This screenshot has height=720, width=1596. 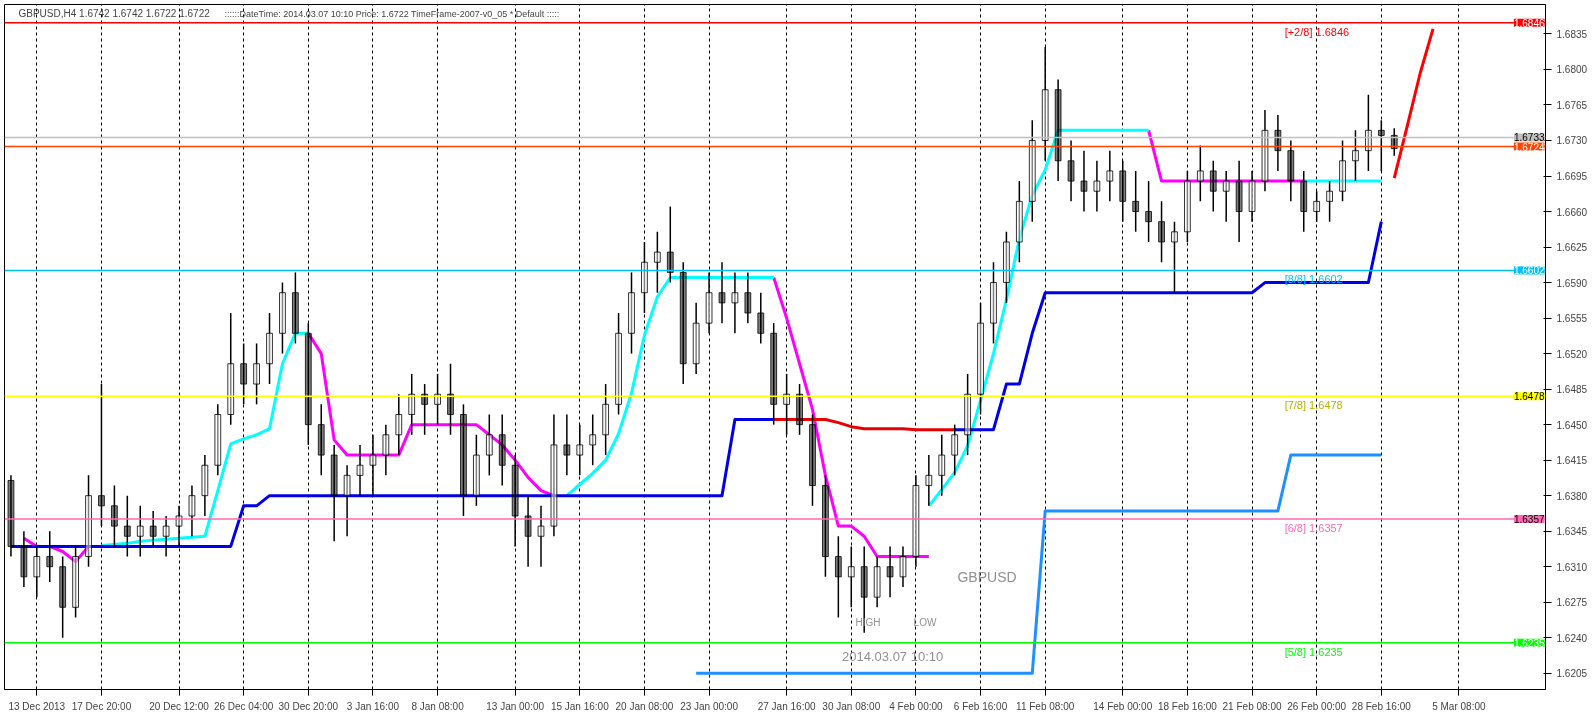 What do you see at coordinates (438, 706) in the screenshot?
I see `x-tick-label: 8 Jan 08:00` at bounding box center [438, 706].